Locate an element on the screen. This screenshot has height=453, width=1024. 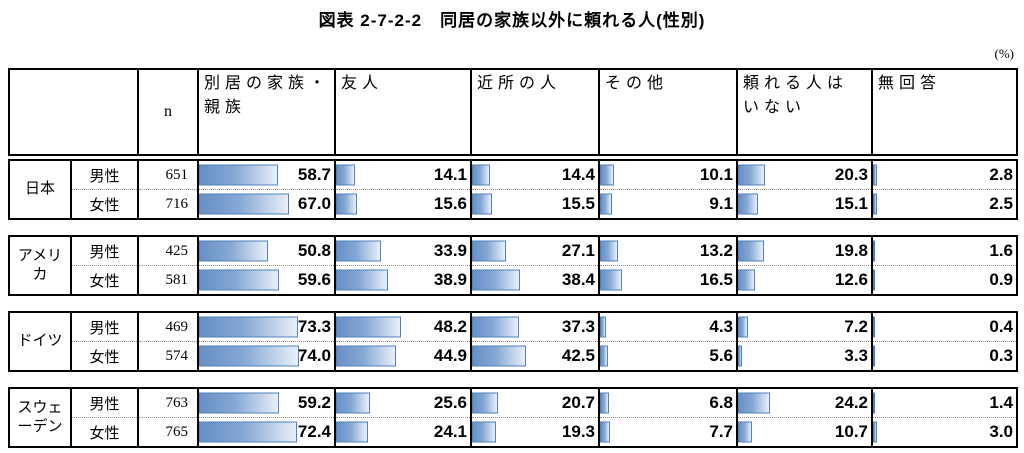
value-cell: 19.8 is located at coordinates (804, 250).